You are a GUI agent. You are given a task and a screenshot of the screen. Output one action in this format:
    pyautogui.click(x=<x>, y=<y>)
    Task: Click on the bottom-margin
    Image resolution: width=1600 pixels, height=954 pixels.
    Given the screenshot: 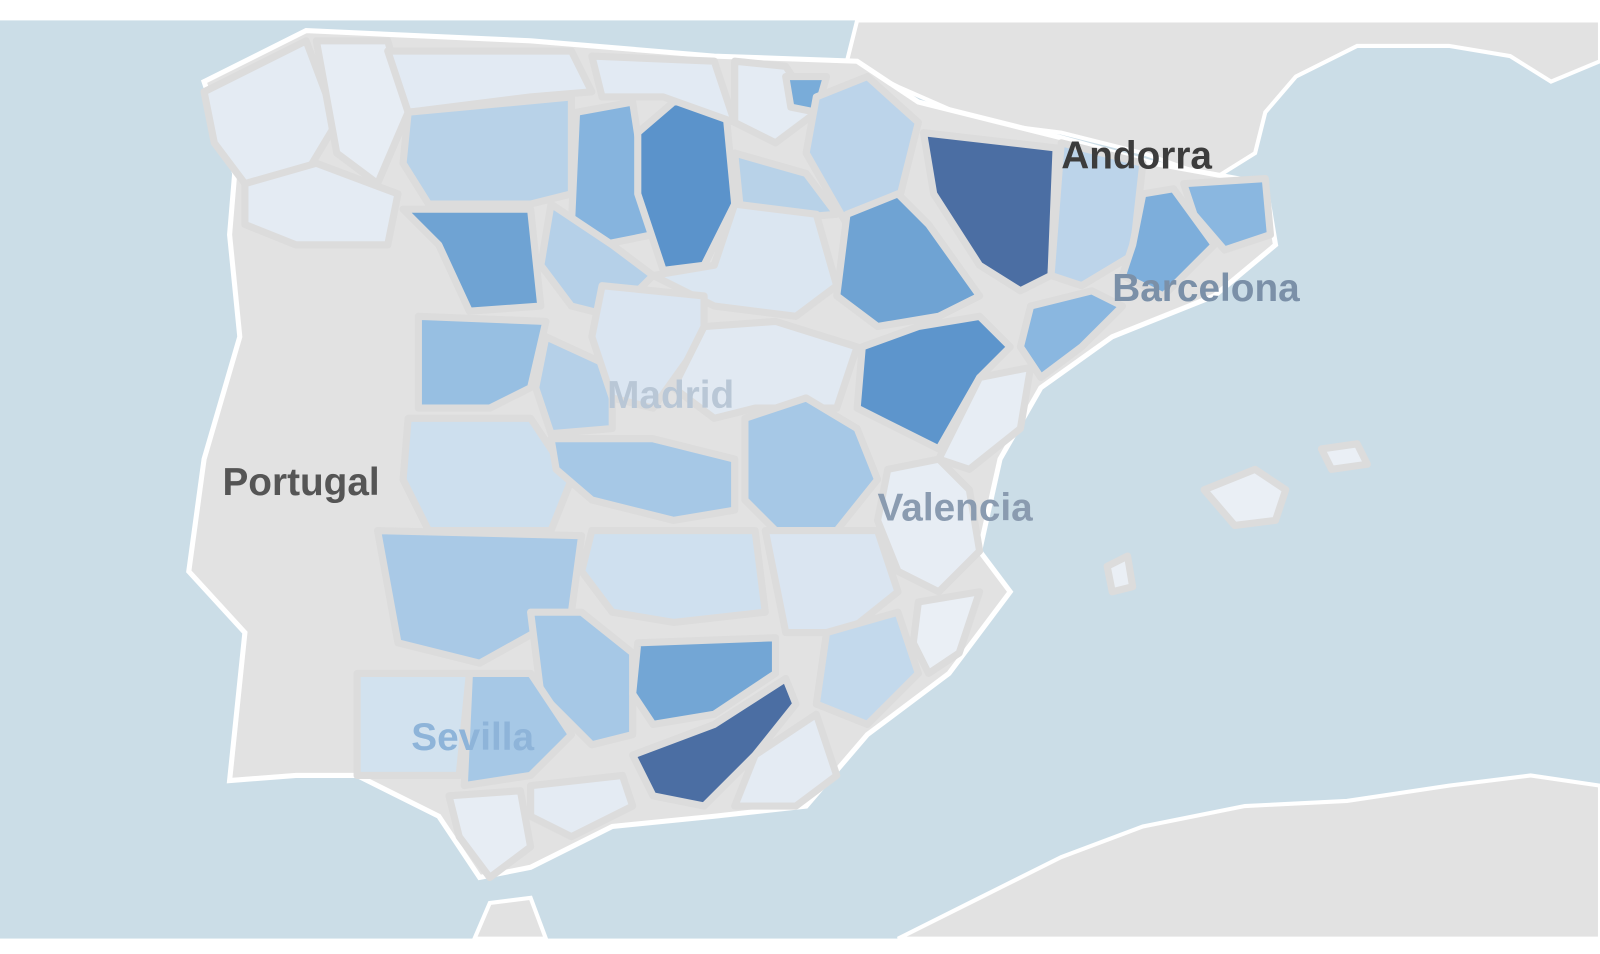 What is the action you would take?
    pyautogui.click(x=800, y=946)
    